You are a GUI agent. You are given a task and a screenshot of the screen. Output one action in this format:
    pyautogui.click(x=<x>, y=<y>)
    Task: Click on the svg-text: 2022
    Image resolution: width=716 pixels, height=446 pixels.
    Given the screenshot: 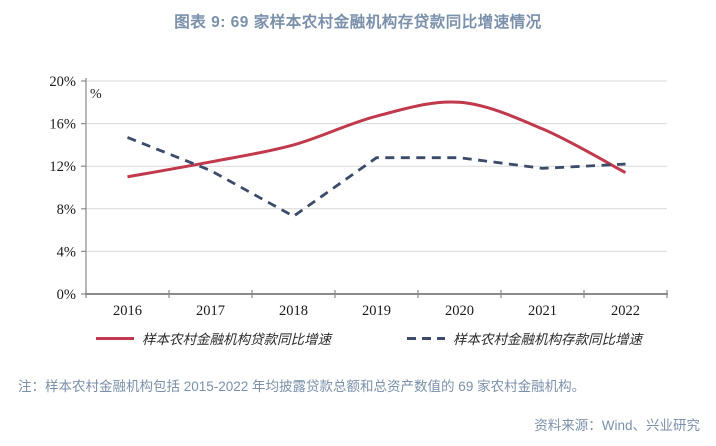 What is the action you would take?
    pyautogui.click(x=625, y=311)
    